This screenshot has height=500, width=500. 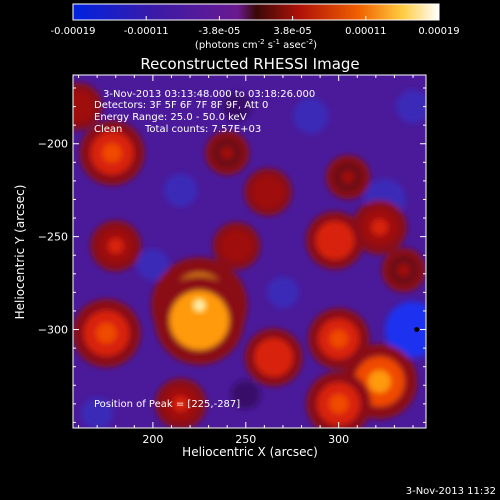 What do you see at coordinates (417, 330) in the screenshot?
I see `minimum-marker` at bounding box center [417, 330].